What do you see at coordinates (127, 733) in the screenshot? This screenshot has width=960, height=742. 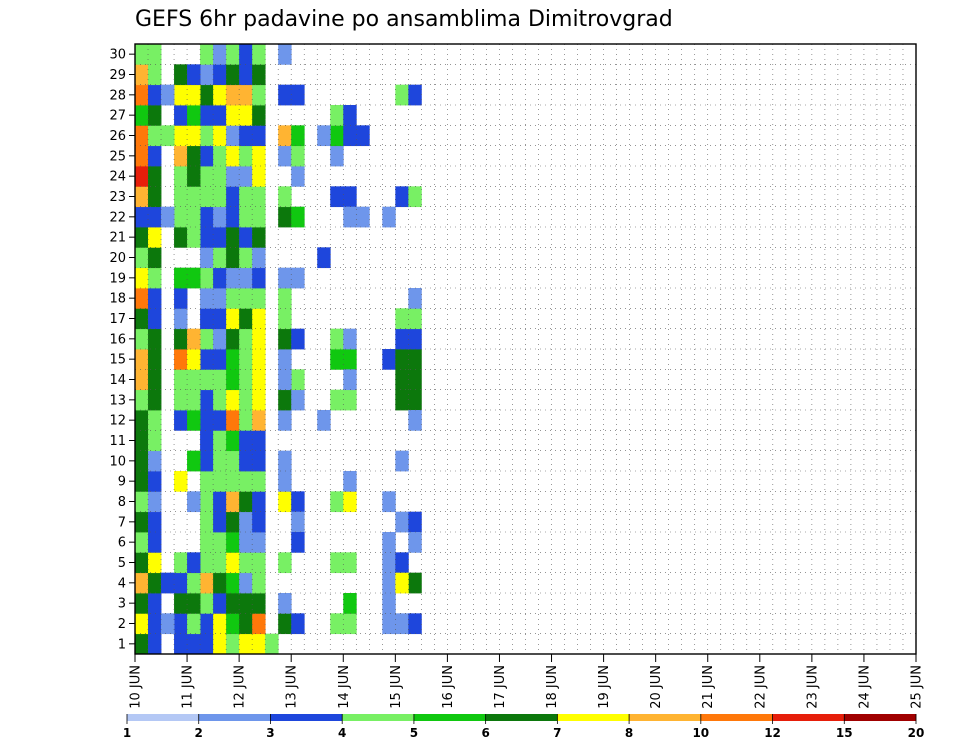 I see `colorbar-label: 1` at bounding box center [127, 733].